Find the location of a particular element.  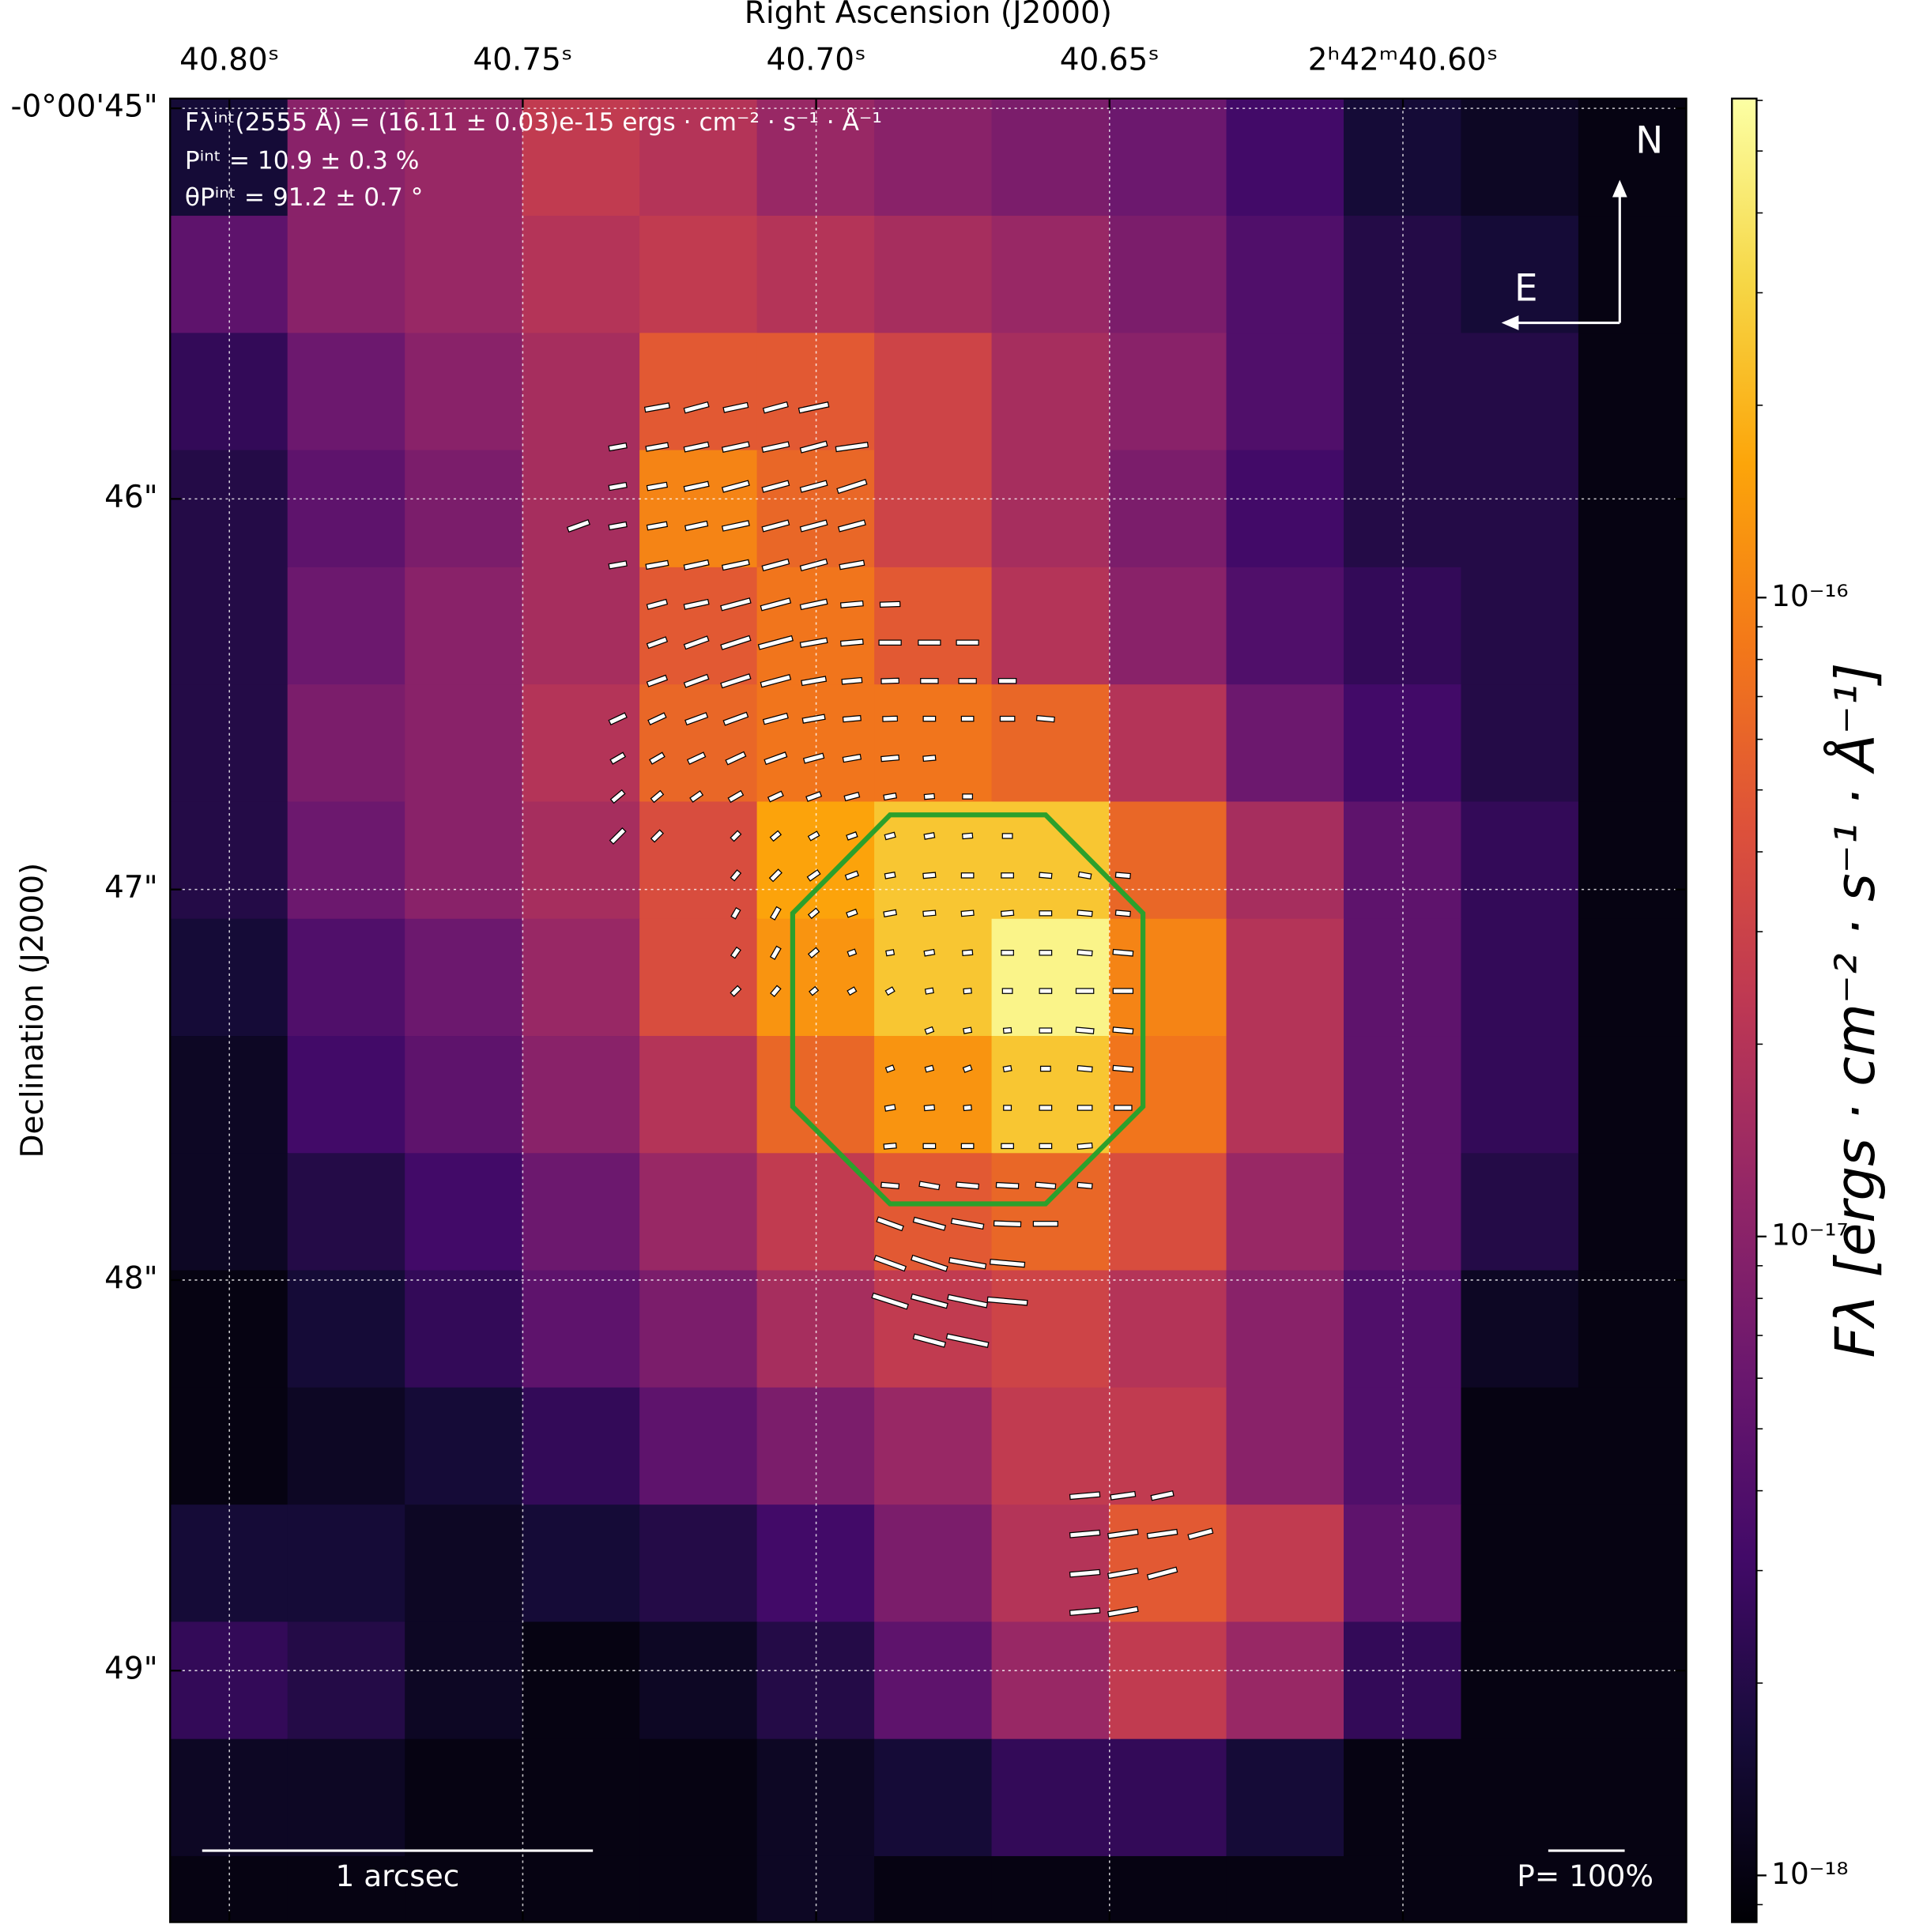

scale-bar-label: 1 arcsec is located at coordinates (398, 1876).